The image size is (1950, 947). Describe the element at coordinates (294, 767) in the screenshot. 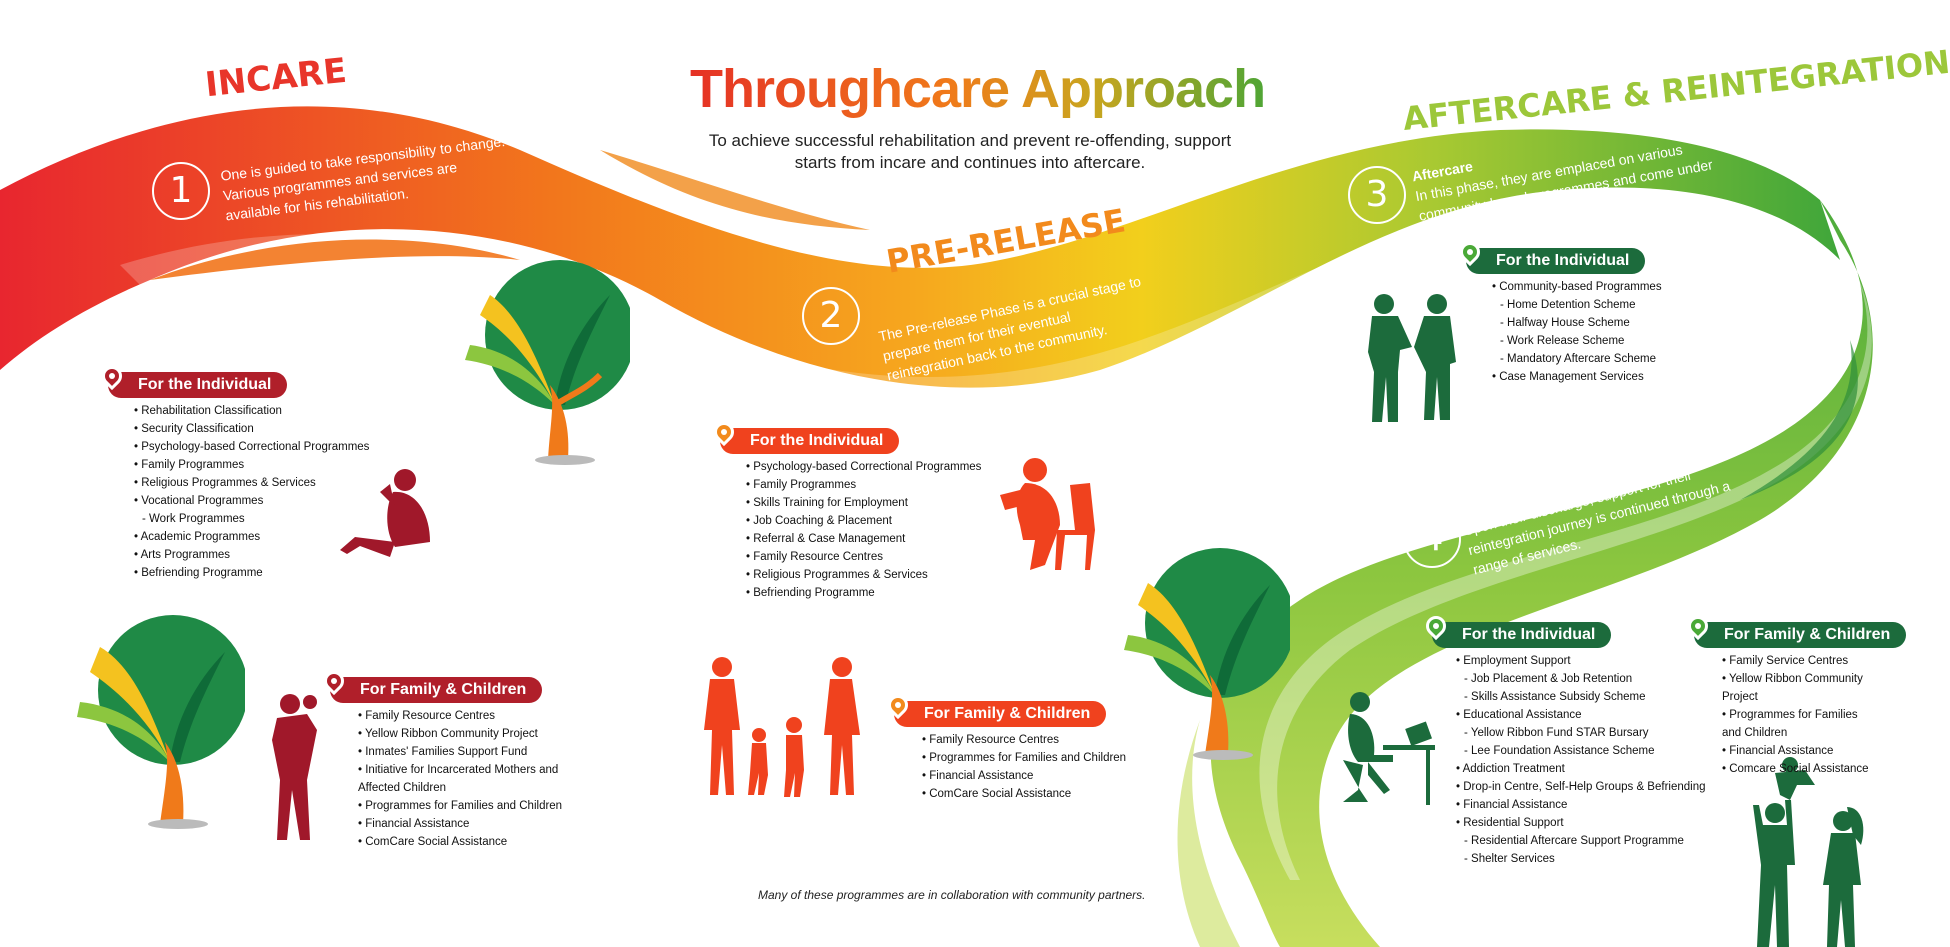

I see `parent-child-silhouette` at that location.